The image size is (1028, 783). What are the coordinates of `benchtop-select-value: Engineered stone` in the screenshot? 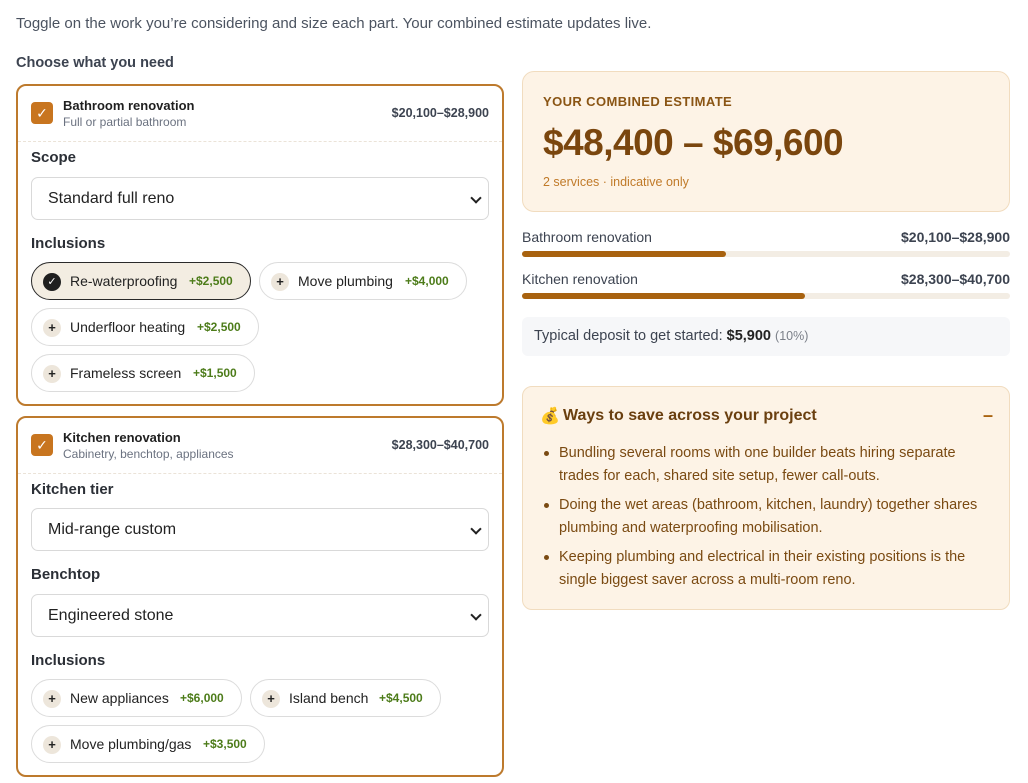 It's located at (111, 615).